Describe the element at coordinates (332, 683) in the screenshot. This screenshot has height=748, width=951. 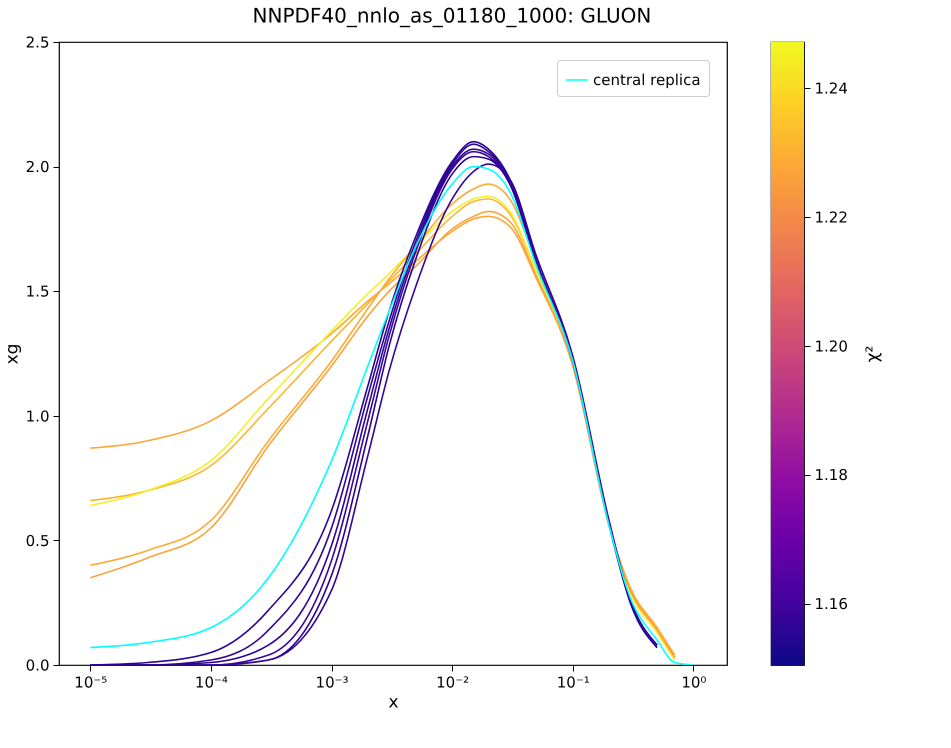
I see `x-tick-label: 10⁻³` at that location.